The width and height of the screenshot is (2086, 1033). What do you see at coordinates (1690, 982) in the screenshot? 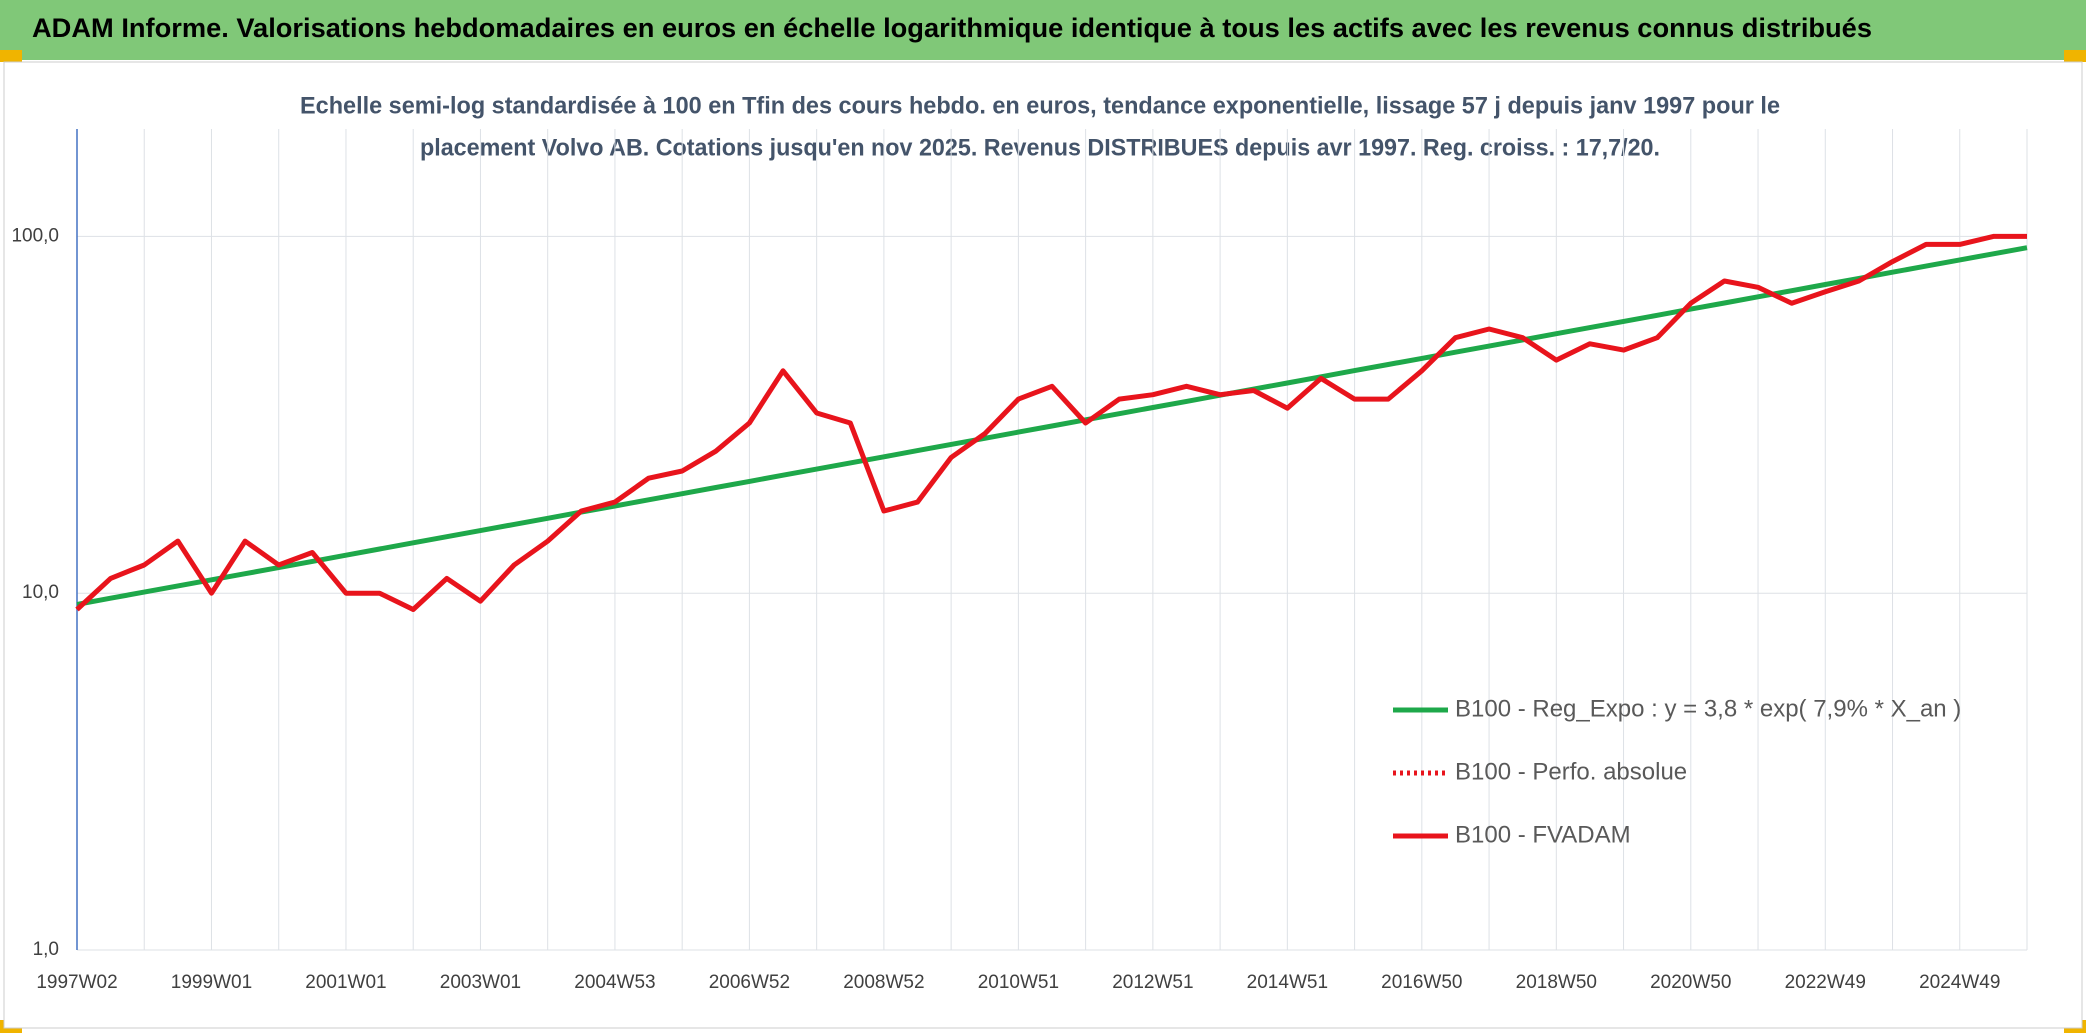
I see `x-tick-label: 2020W50` at bounding box center [1690, 982].